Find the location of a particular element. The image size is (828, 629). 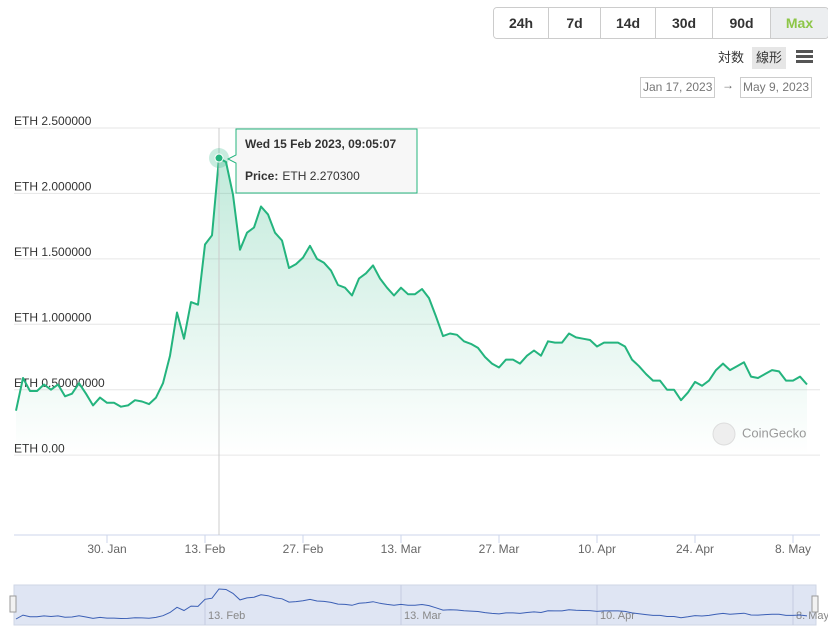

watermark: CoinGecko is located at coordinates (774, 432).